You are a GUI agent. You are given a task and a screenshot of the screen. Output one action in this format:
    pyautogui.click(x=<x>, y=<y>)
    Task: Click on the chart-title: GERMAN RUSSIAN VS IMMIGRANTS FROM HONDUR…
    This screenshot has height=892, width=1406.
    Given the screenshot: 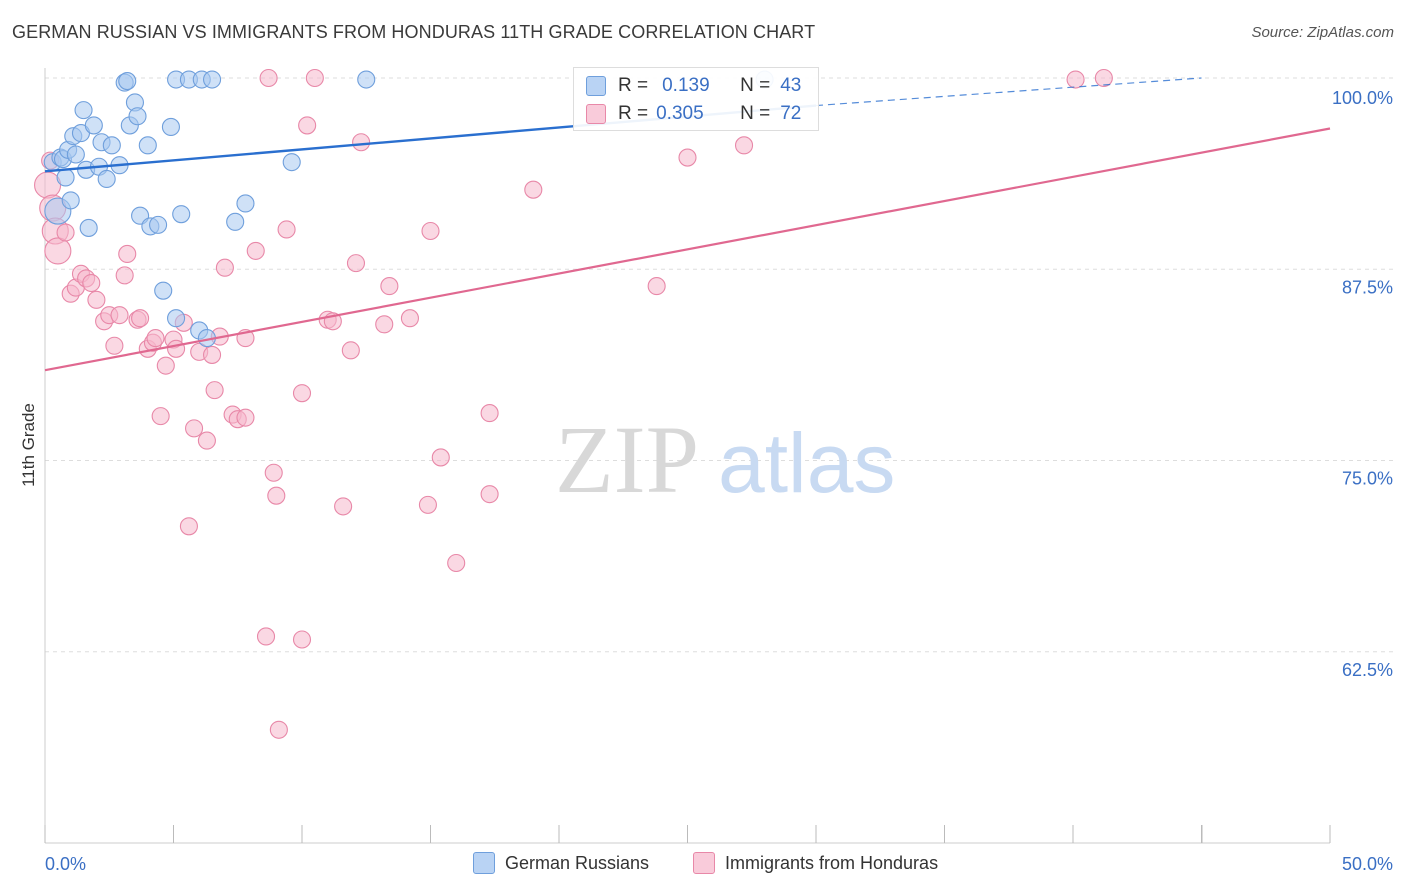 What is the action you would take?
    pyautogui.click(x=414, y=32)
    